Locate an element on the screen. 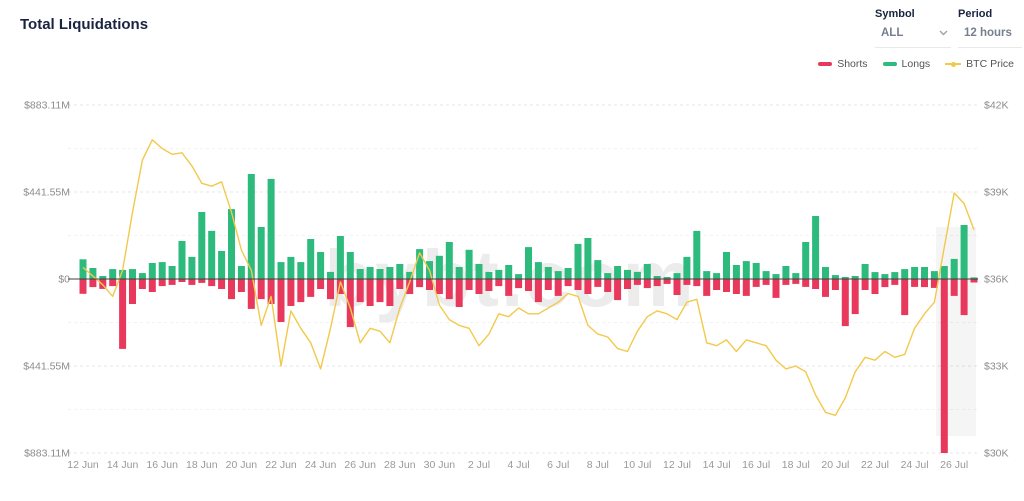 The height and width of the screenshot is (501, 1024). symbol-select: Symbol ALL is located at coordinates (913, 28).